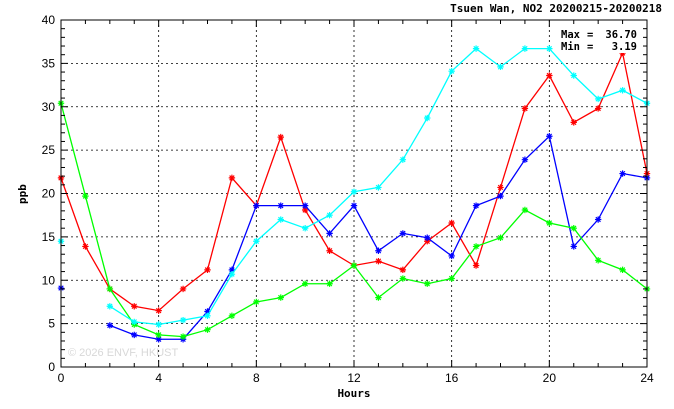 The width and height of the screenshot is (674, 409). I want to click on y-tick-label: 35, so click(49, 63).